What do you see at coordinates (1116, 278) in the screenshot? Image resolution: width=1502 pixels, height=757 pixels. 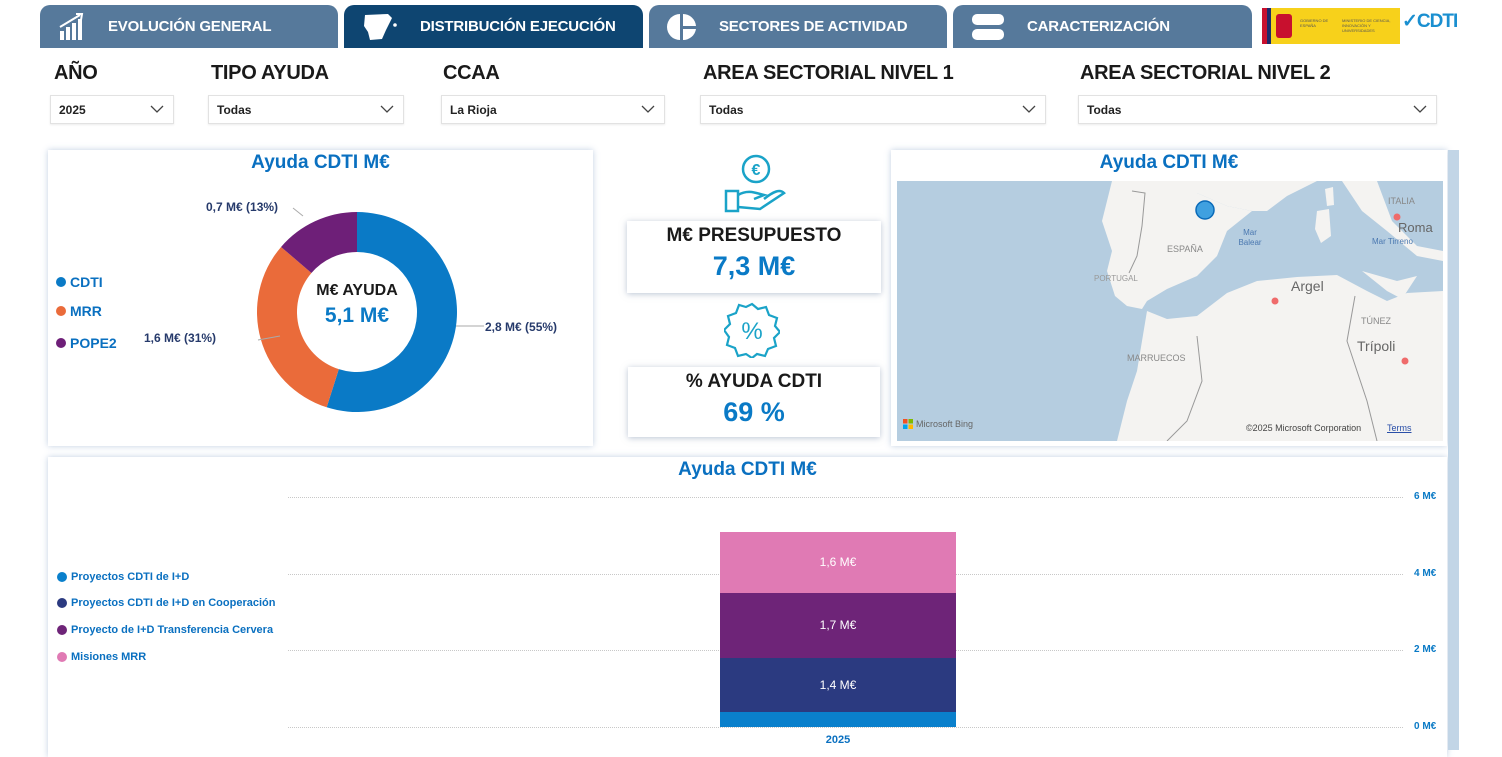 I see `map-label-portugal: PORTUGAL` at bounding box center [1116, 278].